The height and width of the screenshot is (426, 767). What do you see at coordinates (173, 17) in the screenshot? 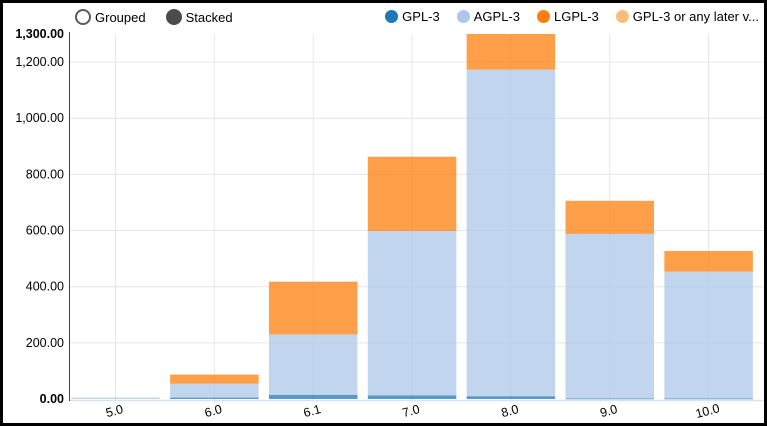
I see `radio-selected-icon` at bounding box center [173, 17].